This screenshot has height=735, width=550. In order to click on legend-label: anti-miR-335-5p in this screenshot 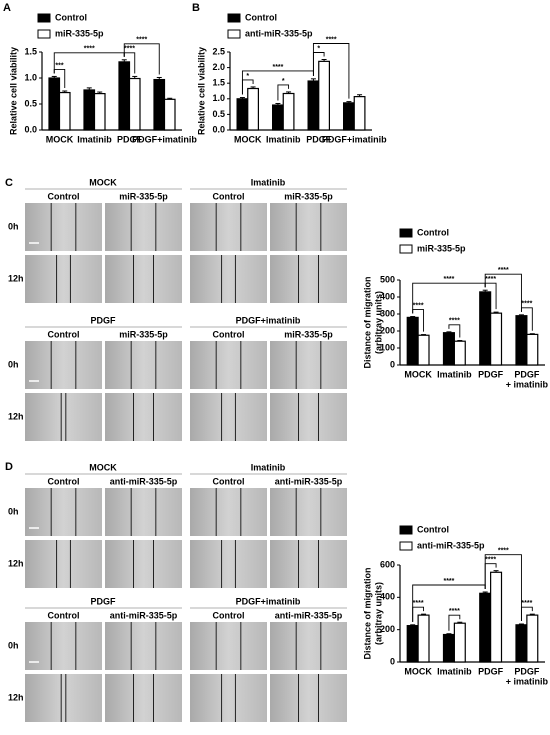, I will do `click(451, 545)`.